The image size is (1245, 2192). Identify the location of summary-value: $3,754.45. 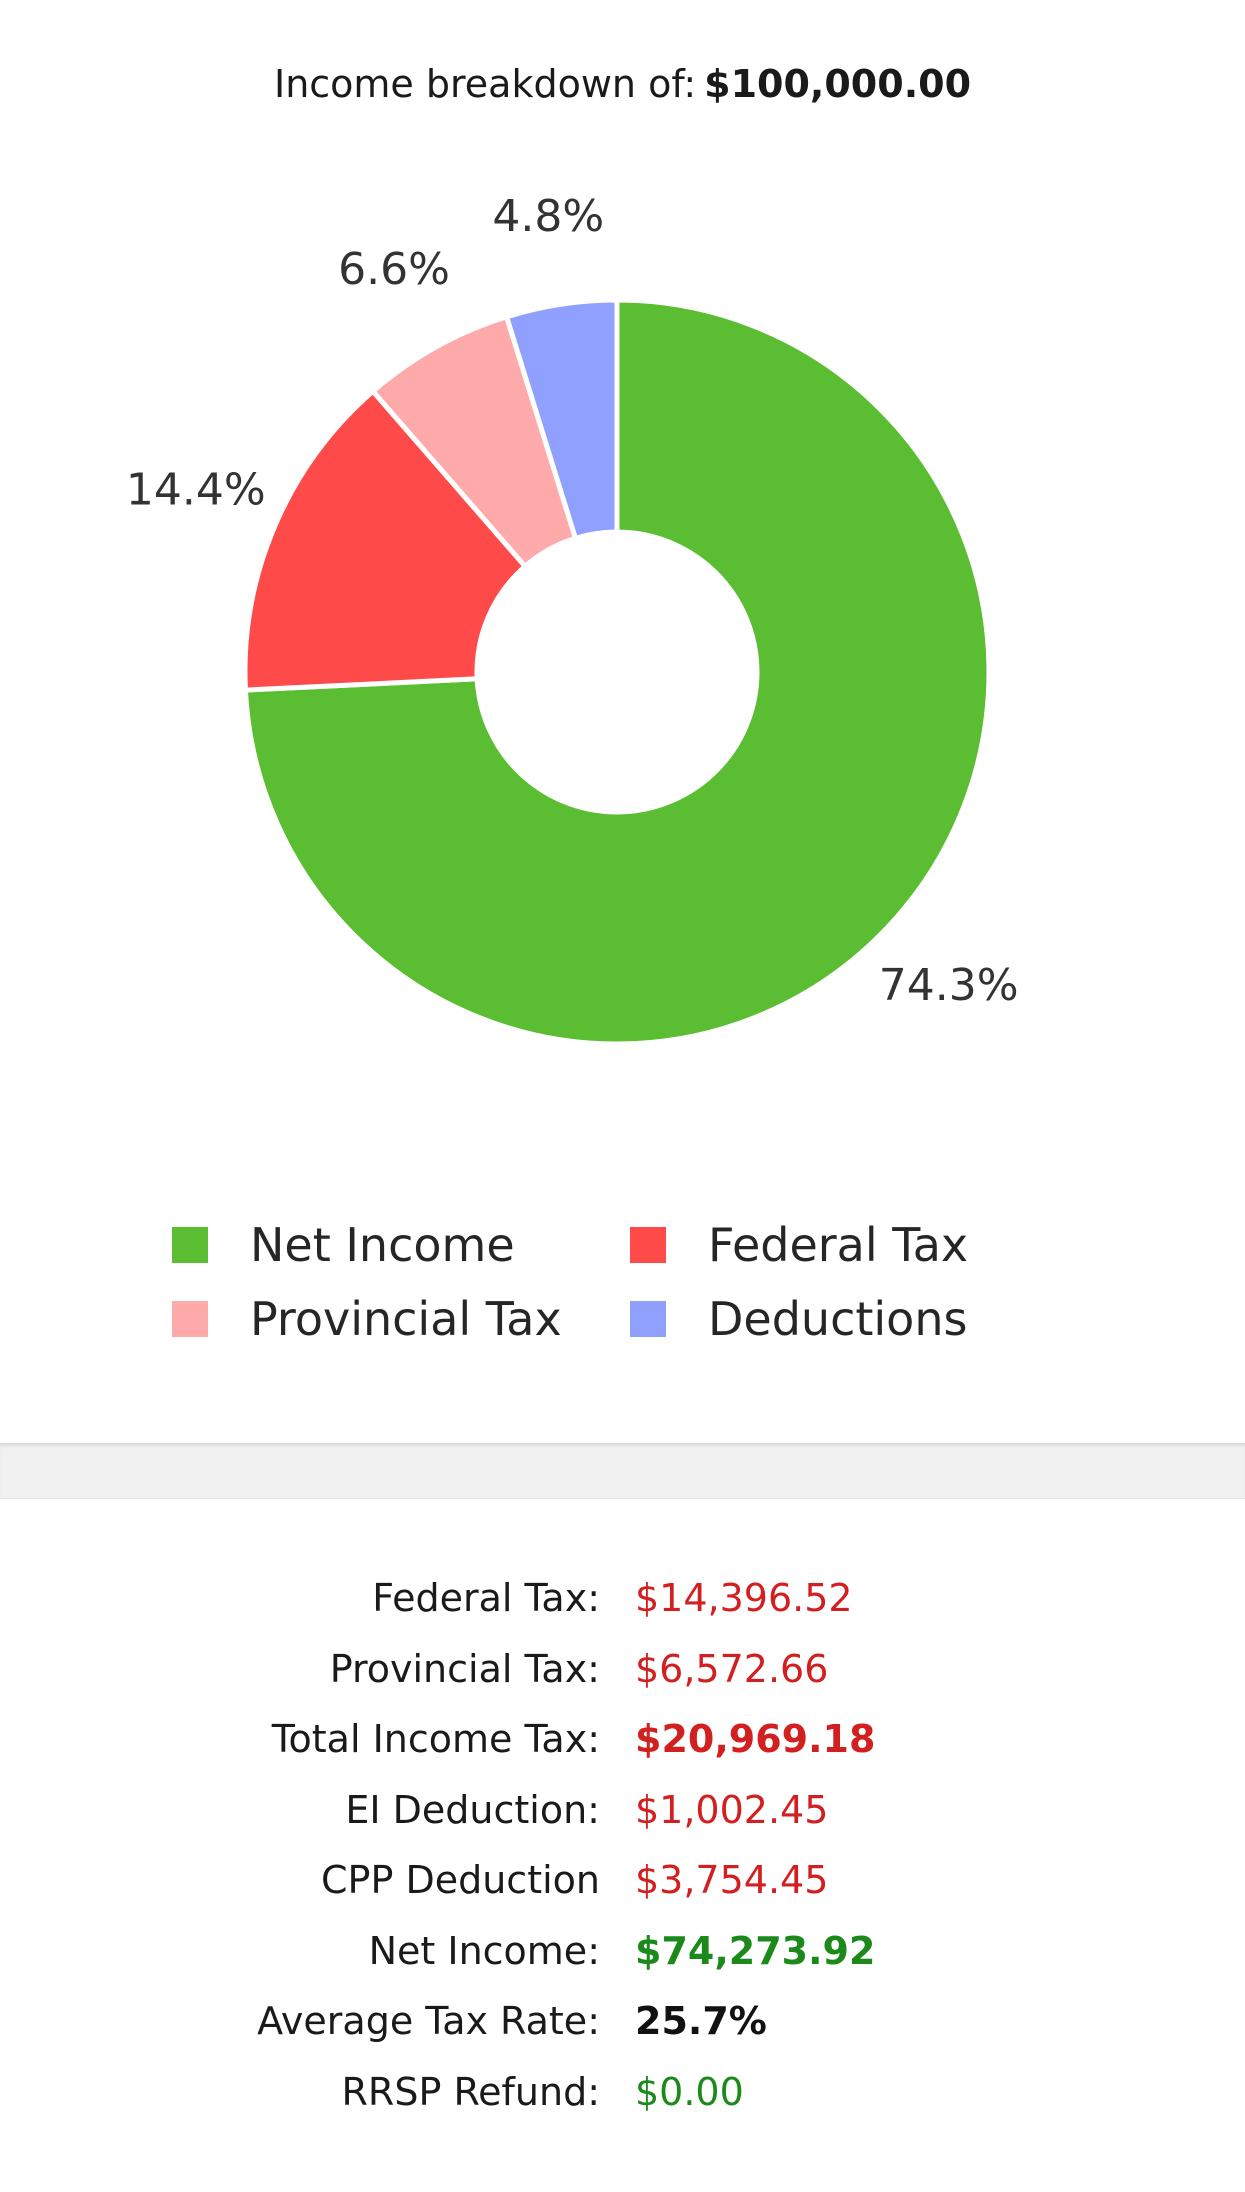
(732, 1880).